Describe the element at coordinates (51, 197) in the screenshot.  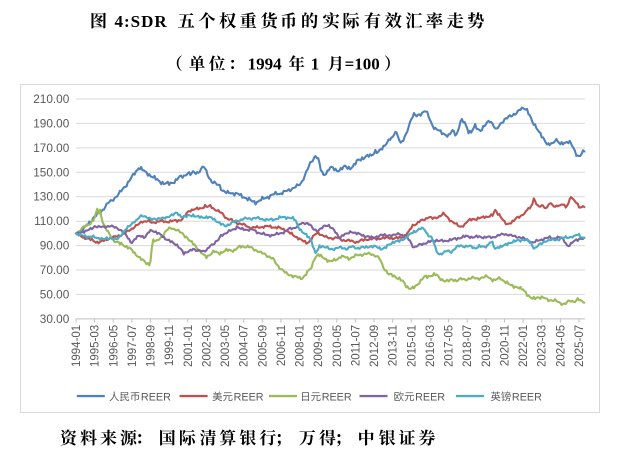
I see `svg-text: 130.00` at that location.